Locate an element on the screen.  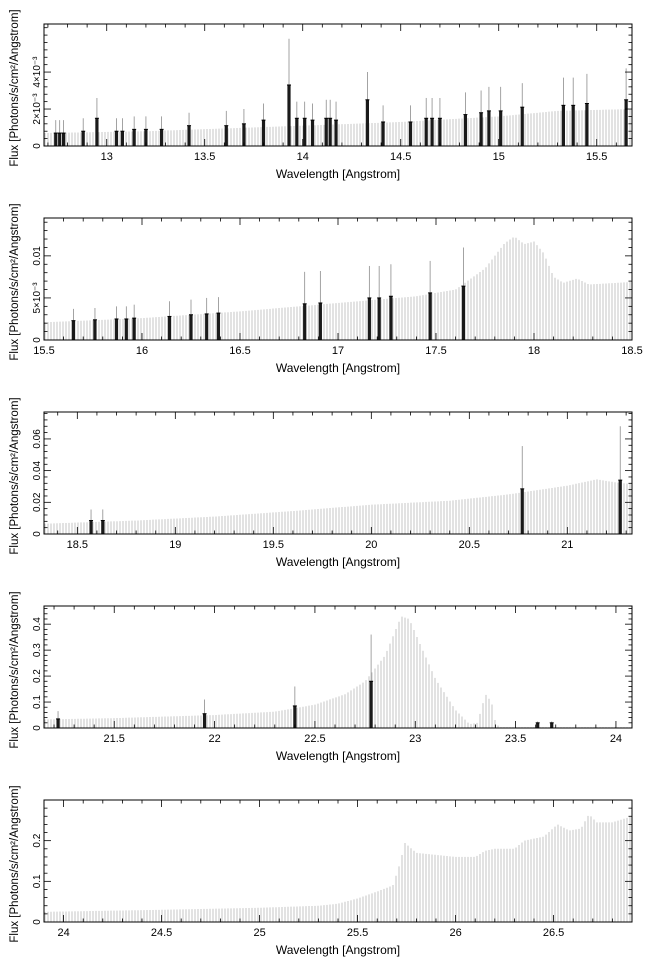
x-tick-label: 15 is located at coordinates (499, 157).